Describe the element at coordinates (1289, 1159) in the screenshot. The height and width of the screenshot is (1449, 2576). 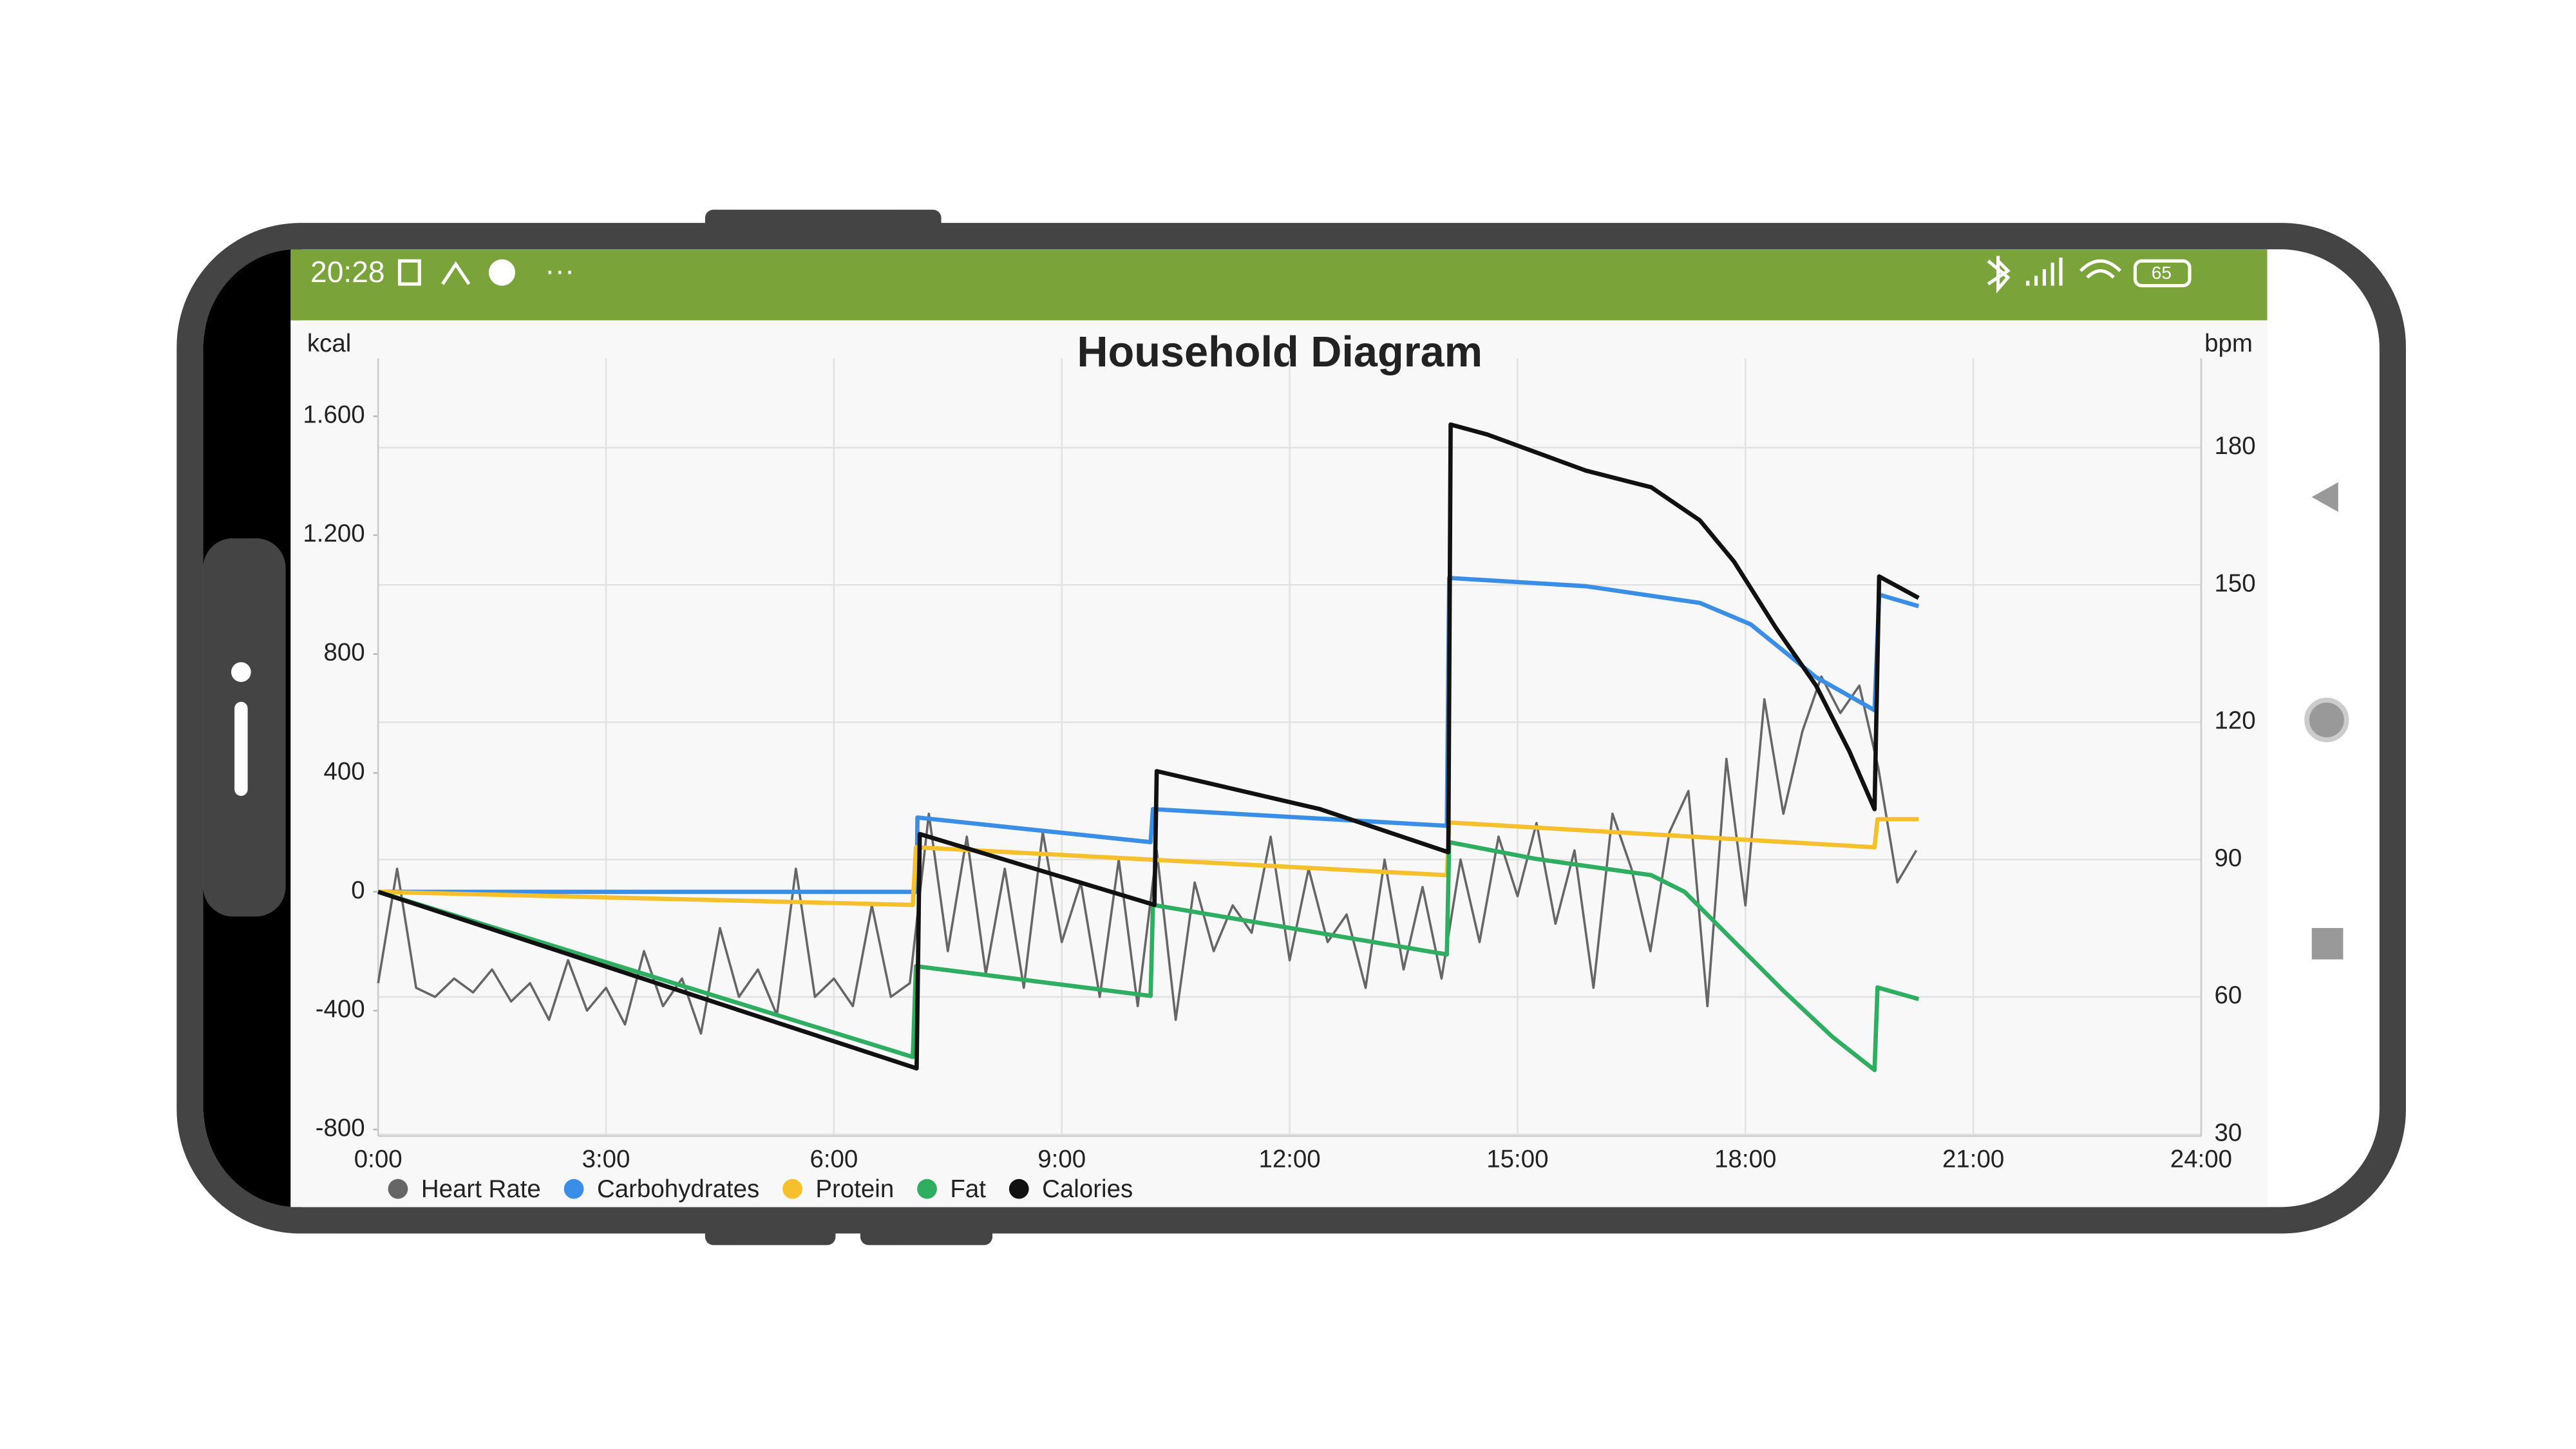
I see `x-tick-label: 12:00` at that location.